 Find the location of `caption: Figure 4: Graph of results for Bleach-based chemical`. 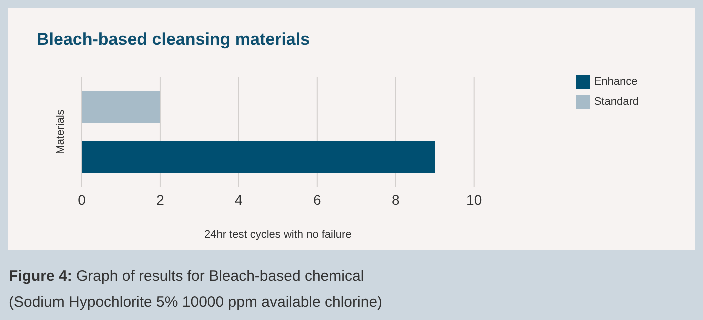

caption: Figure 4: Graph of results for Bleach-based chemical is located at coordinates (186, 276).